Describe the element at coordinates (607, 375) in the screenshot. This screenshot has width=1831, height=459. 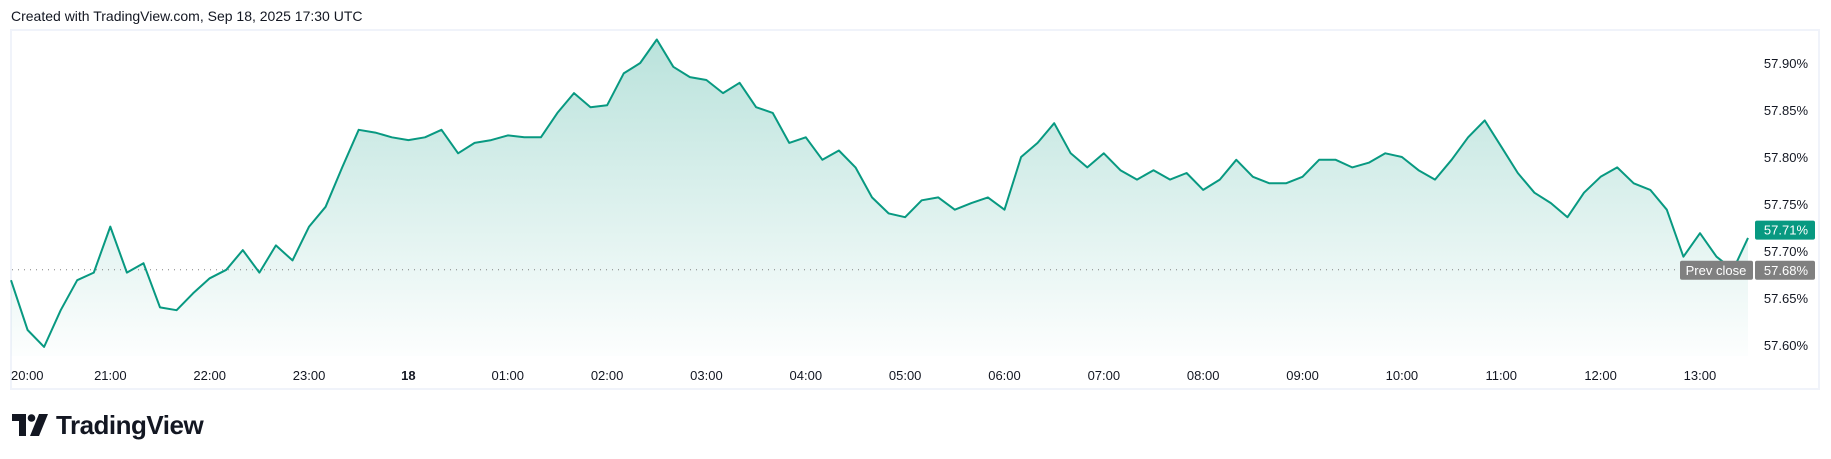
I see `x-tick-label: 02:00` at that location.